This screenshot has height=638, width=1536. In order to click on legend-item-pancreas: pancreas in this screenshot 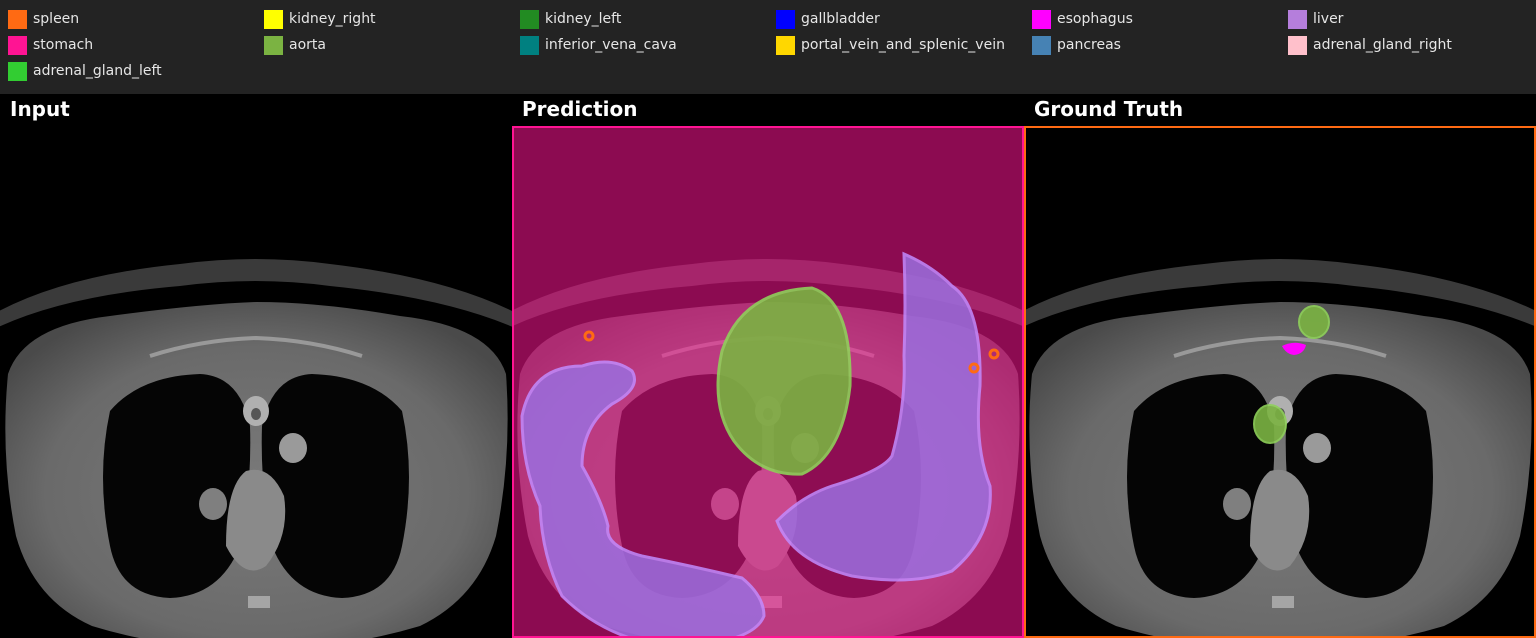, I will do `click(1076, 45)`.